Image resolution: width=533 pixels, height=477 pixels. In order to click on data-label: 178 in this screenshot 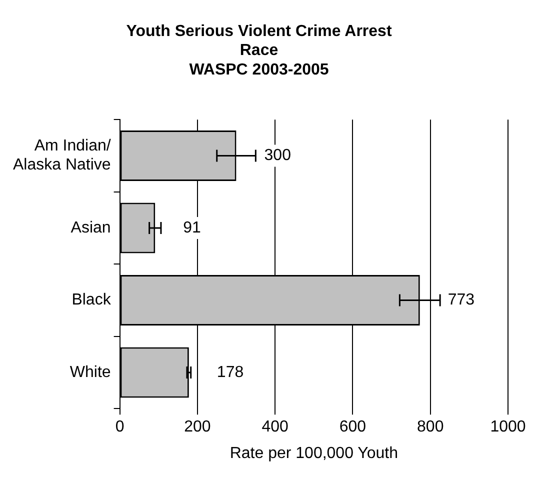, I will do `click(230, 372)`.